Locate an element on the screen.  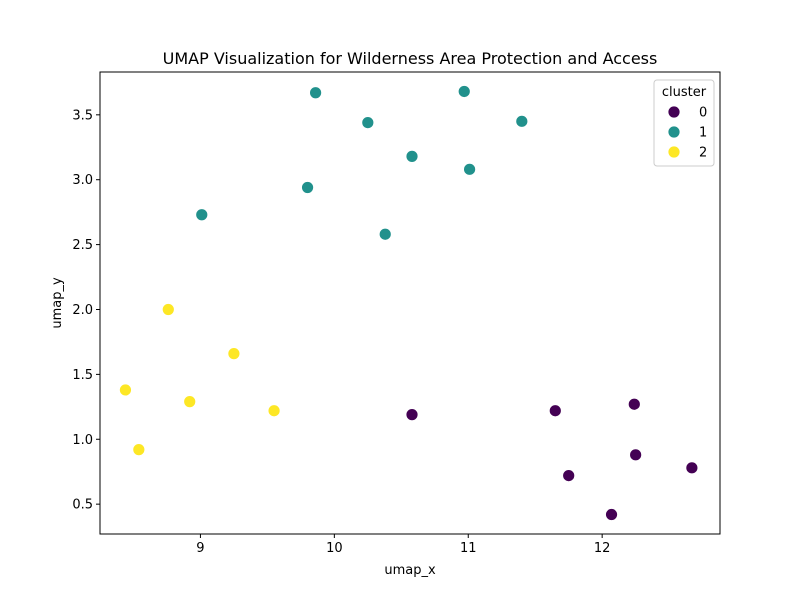
y-axis: 0.5 1.0 1.5 2.0 2.5 3.0 3.5 is located at coordinates (86, 310).